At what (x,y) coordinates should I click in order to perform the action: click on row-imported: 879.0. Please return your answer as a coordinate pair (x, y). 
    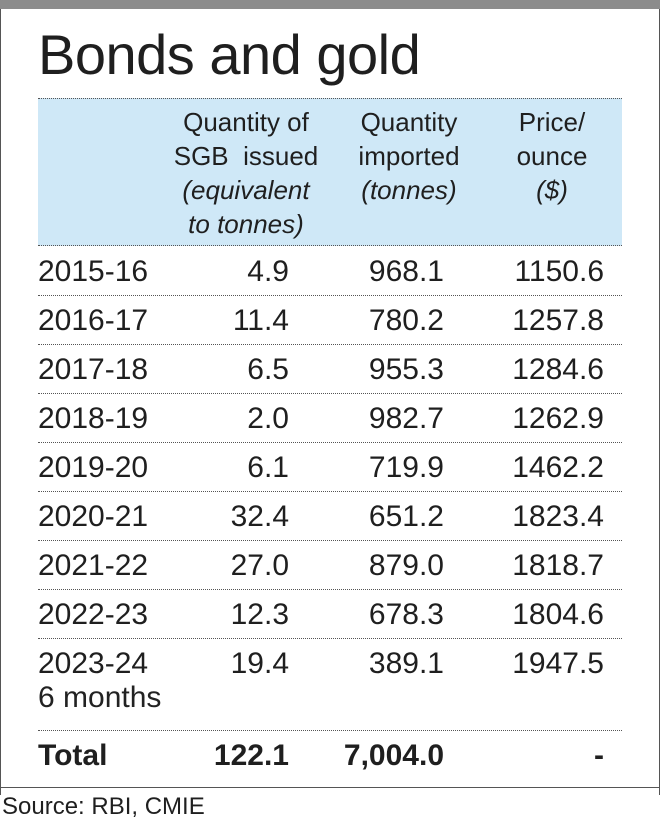
    Looking at the image, I should click on (406, 565).